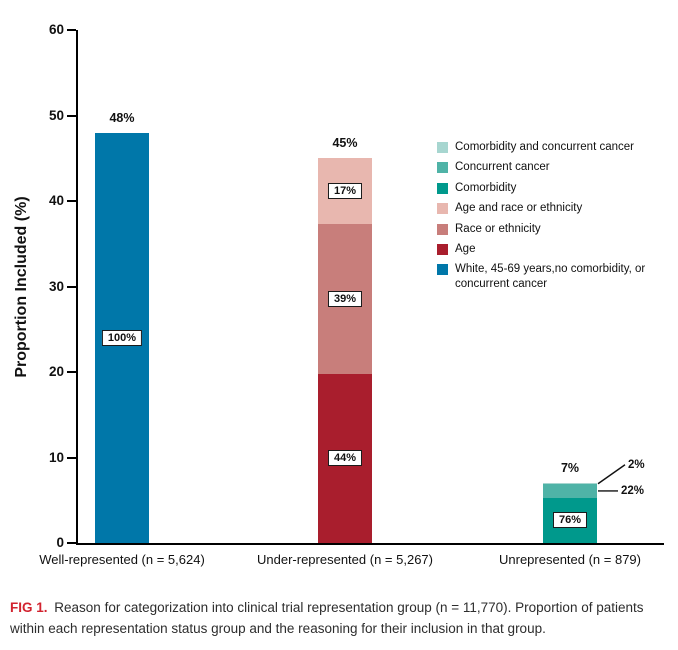 Image resolution: width=678 pixels, height=650 pixels. I want to click on legend-label: Comorbidity and concurrent cancer, so click(544, 147).